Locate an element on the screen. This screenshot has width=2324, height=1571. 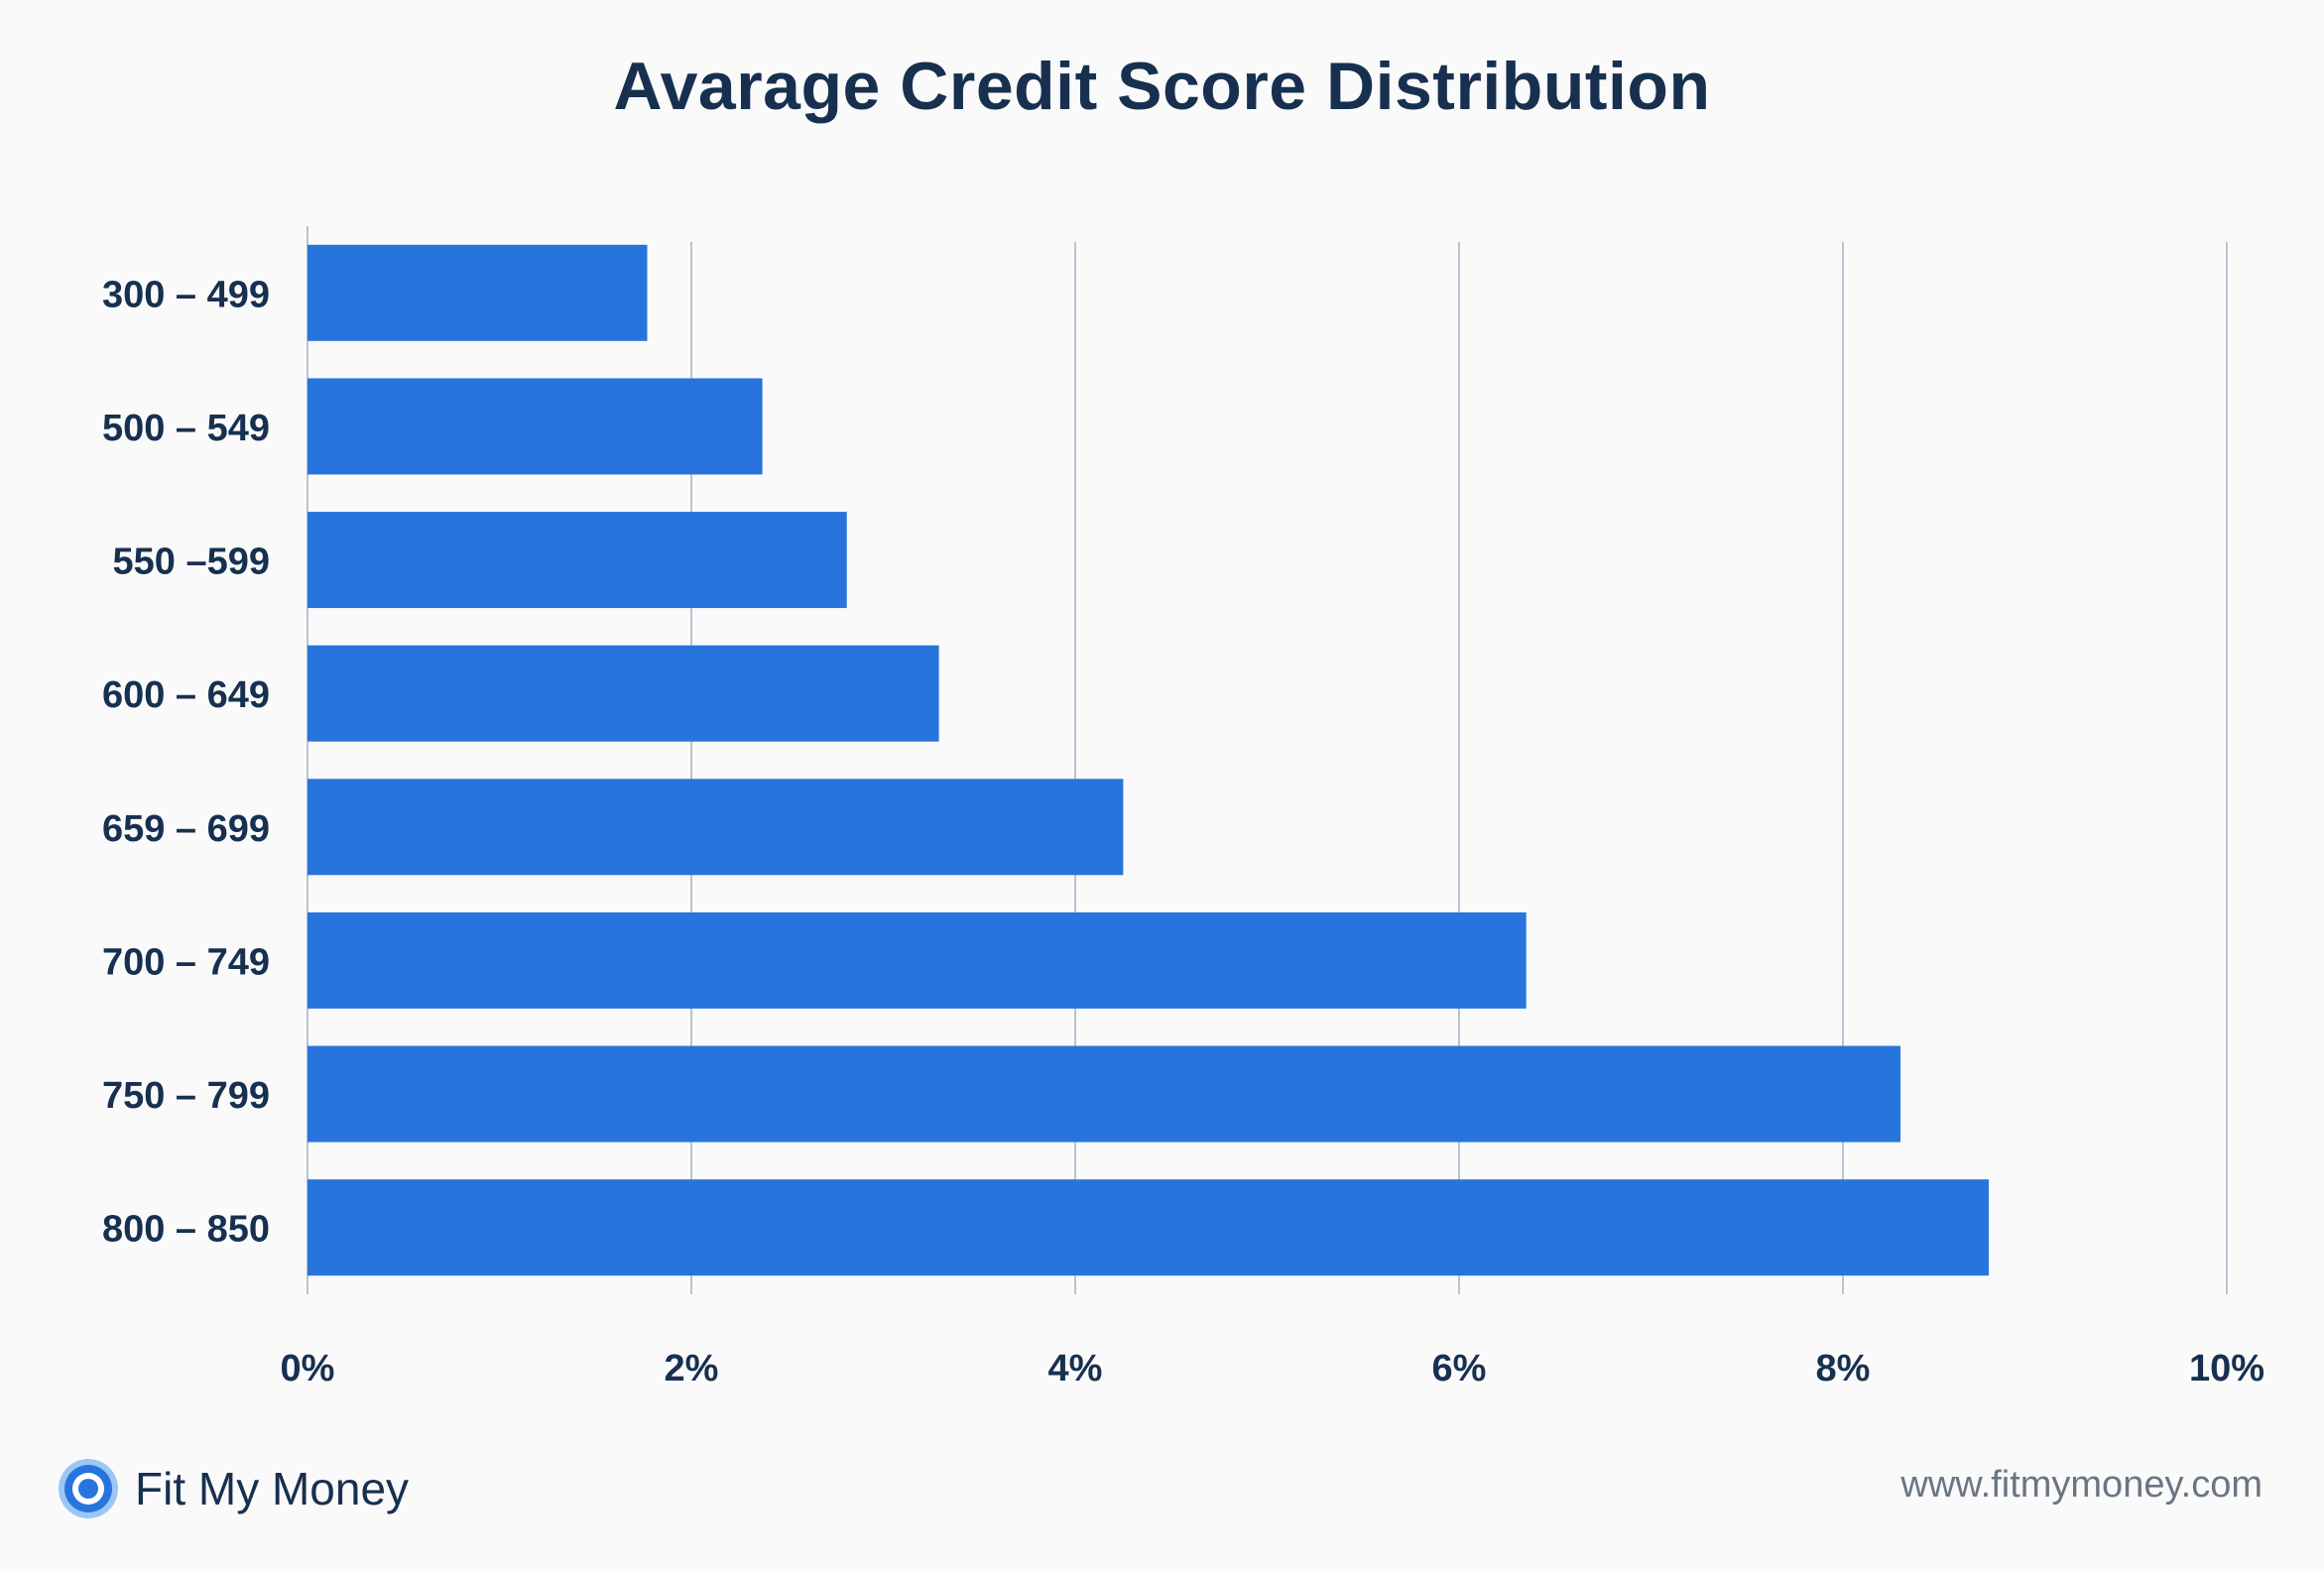
website-url: www.fitmymoney.com is located at coordinates (2081, 1485).